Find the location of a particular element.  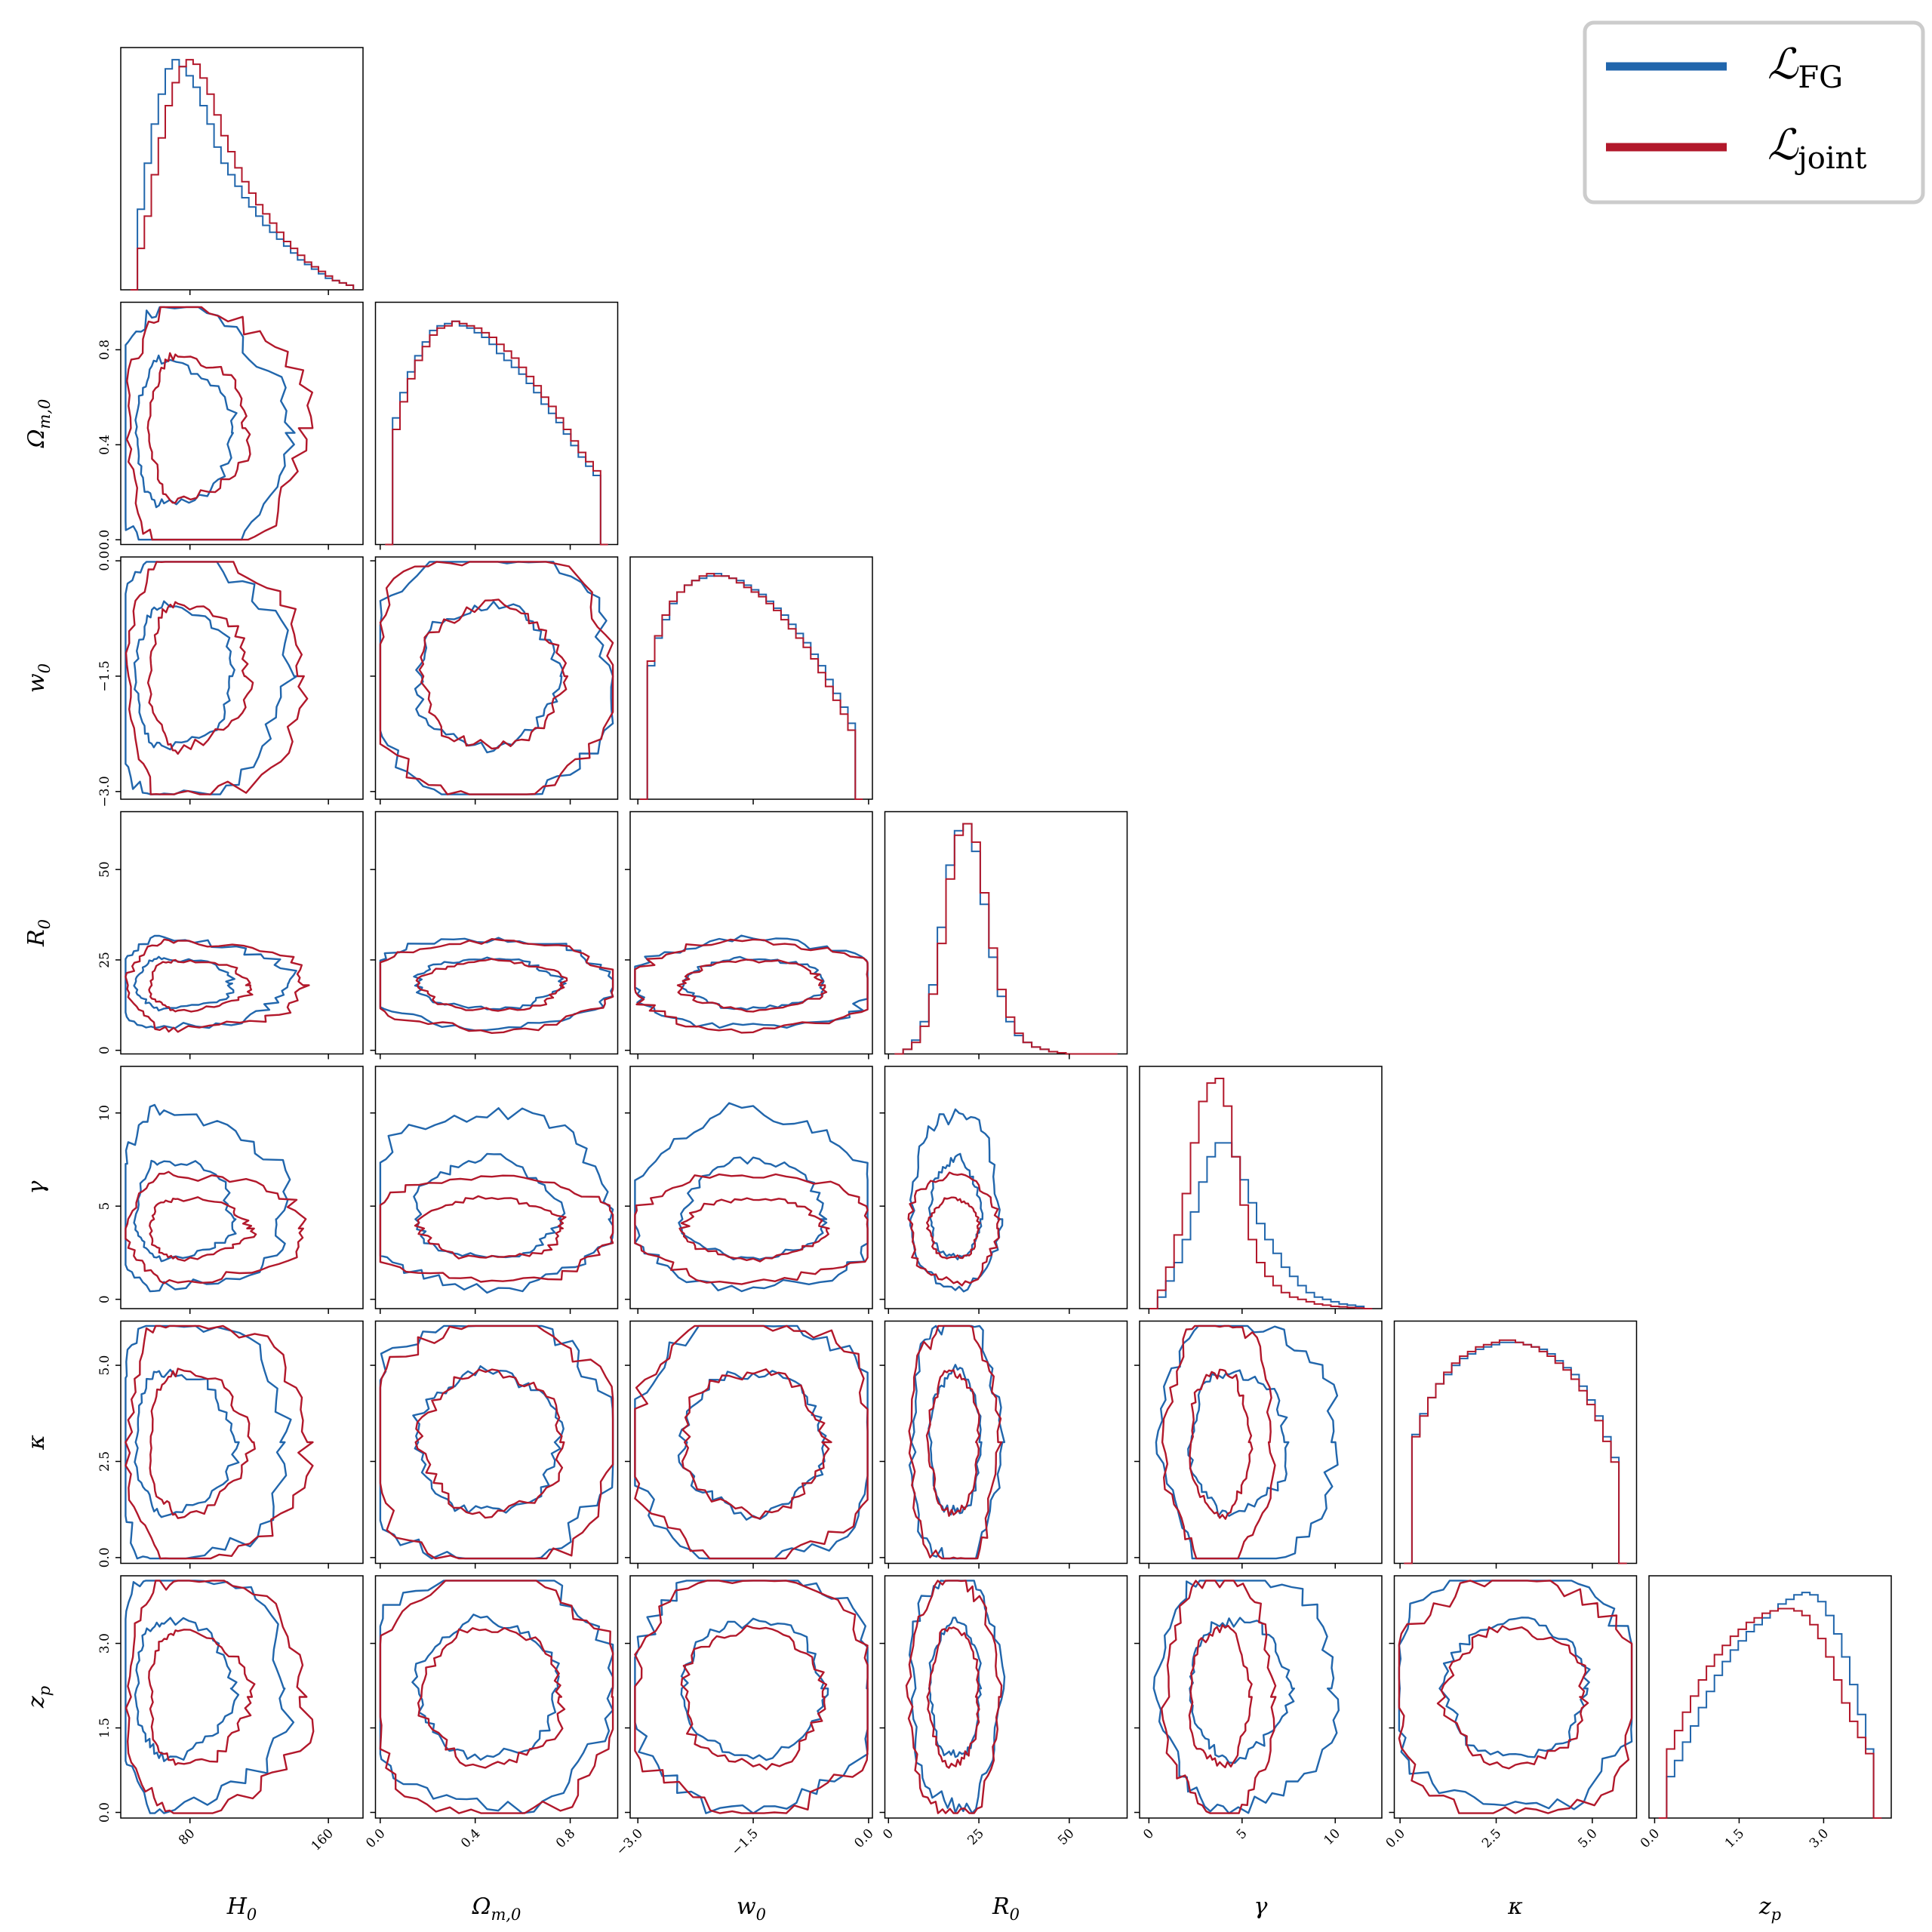

x-axis-title-zp-symbol: z is located at coordinates (1764, 1907).